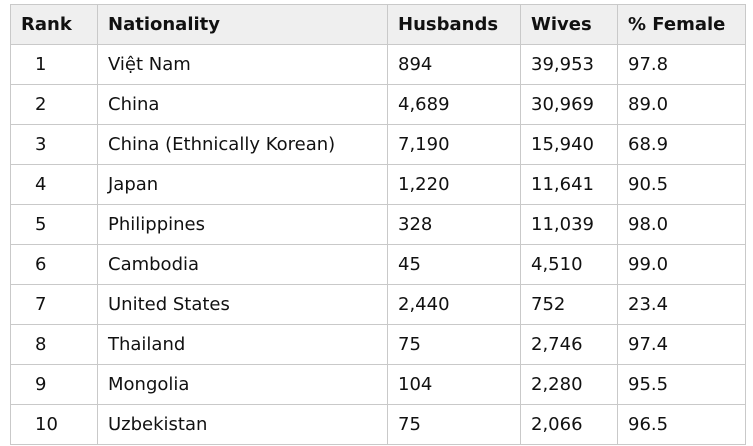 This screenshot has width=753, height=446. I want to click on table-cell: 2,066, so click(569, 424).